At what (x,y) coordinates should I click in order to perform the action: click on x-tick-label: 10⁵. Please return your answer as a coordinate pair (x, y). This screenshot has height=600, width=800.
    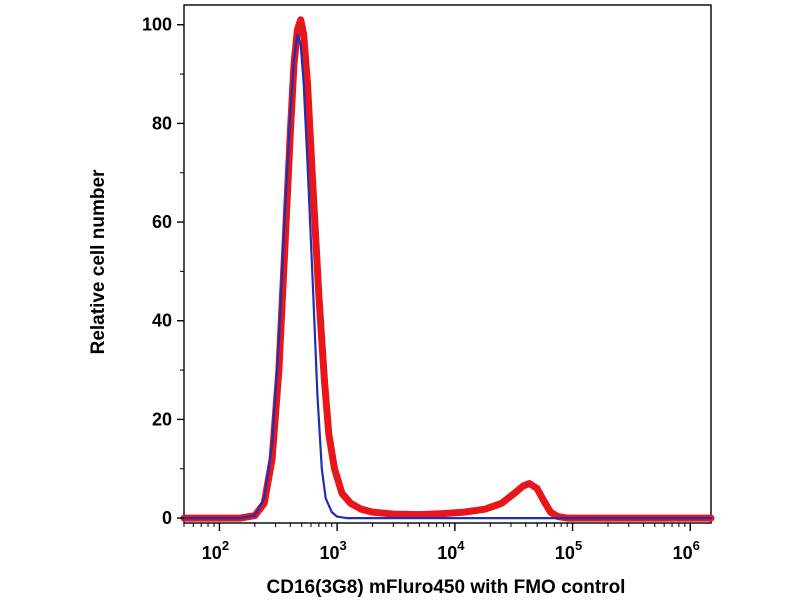
    Looking at the image, I should click on (568, 550).